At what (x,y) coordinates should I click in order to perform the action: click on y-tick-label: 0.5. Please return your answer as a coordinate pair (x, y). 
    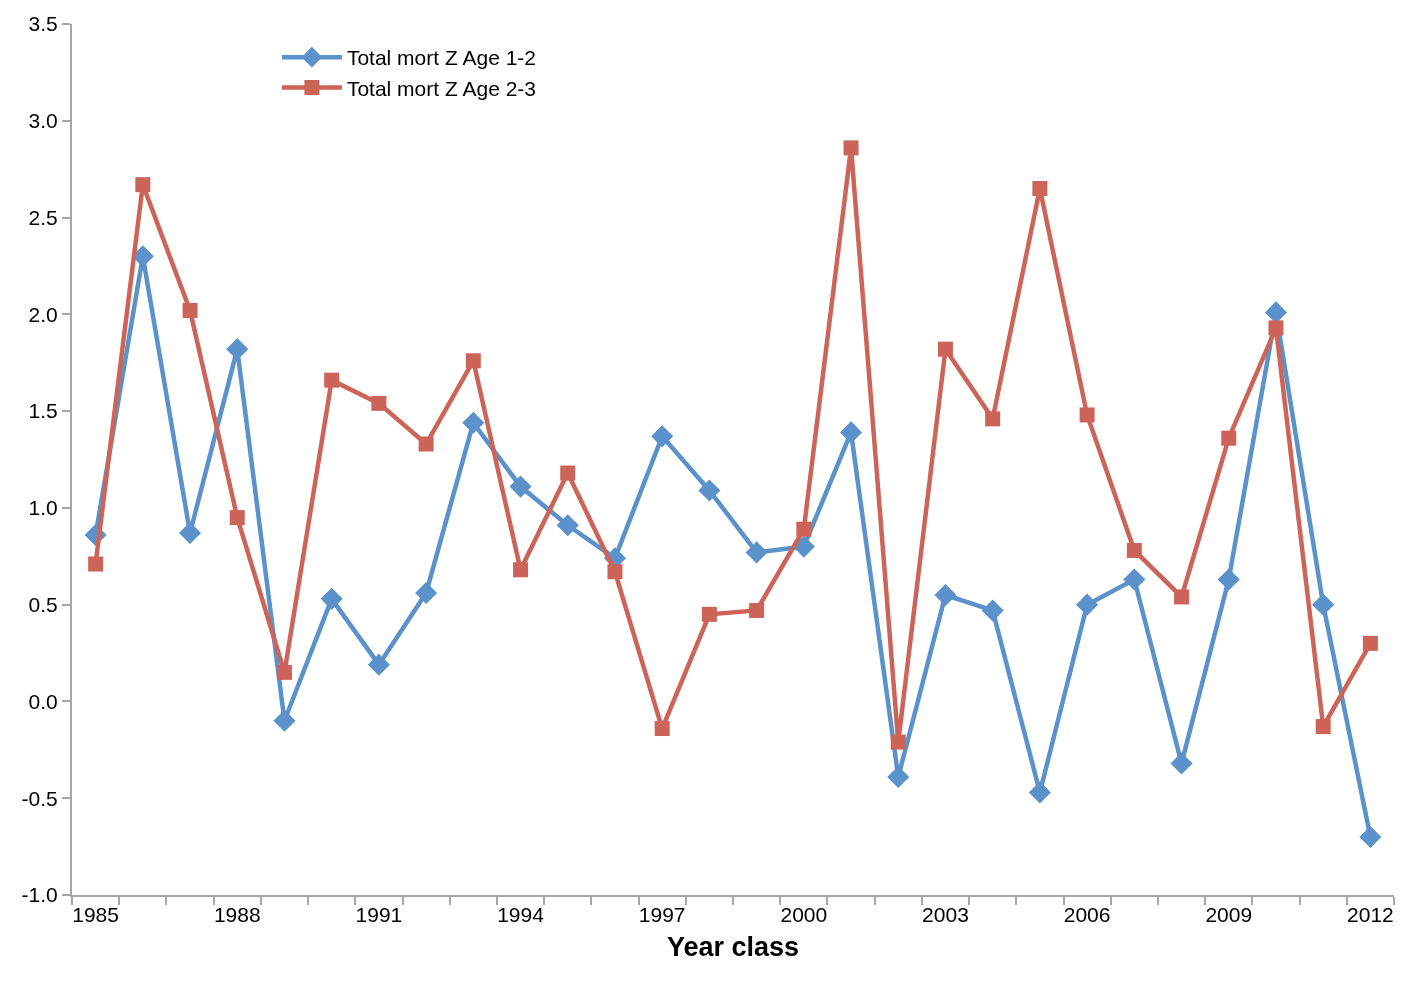
    Looking at the image, I should click on (43, 605).